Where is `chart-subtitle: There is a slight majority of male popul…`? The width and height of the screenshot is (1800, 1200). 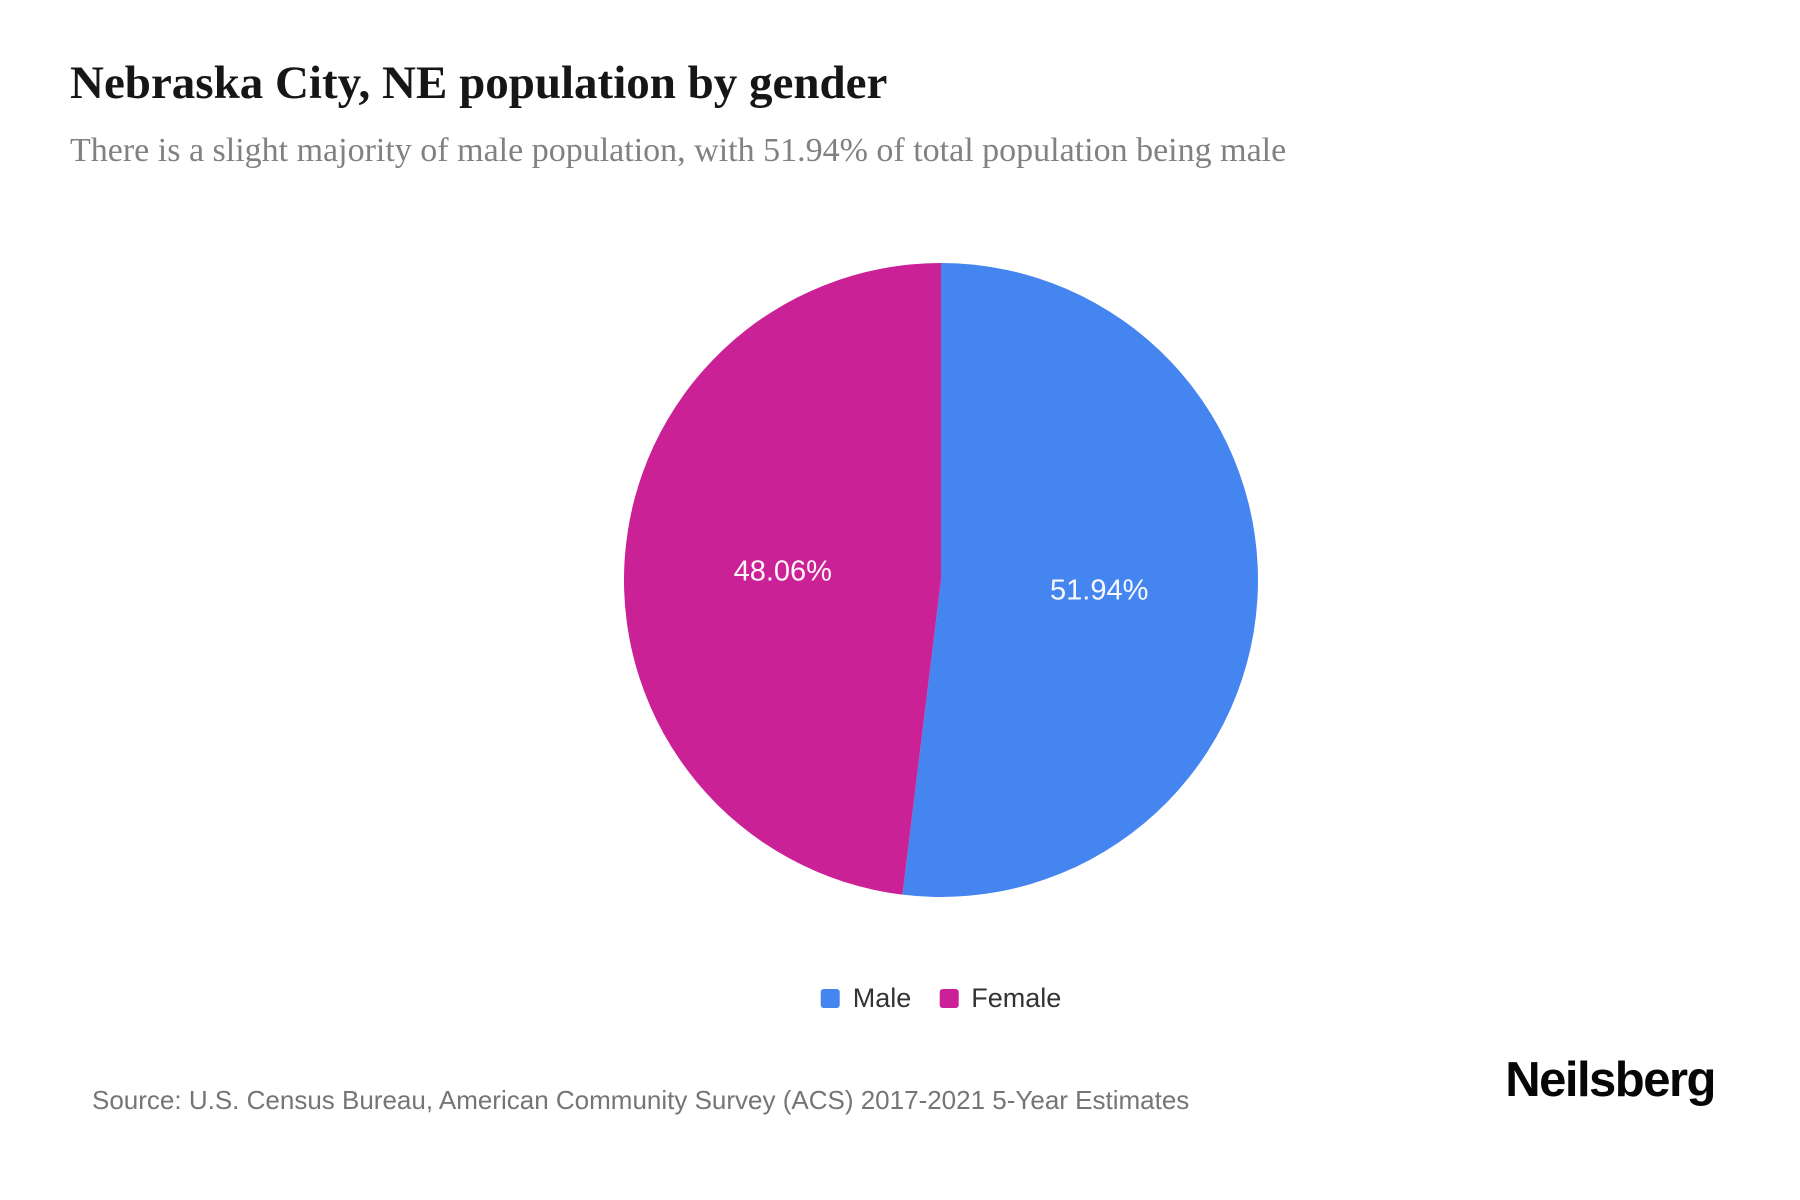
chart-subtitle: There is a slight majority of male popul… is located at coordinates (678, 150).